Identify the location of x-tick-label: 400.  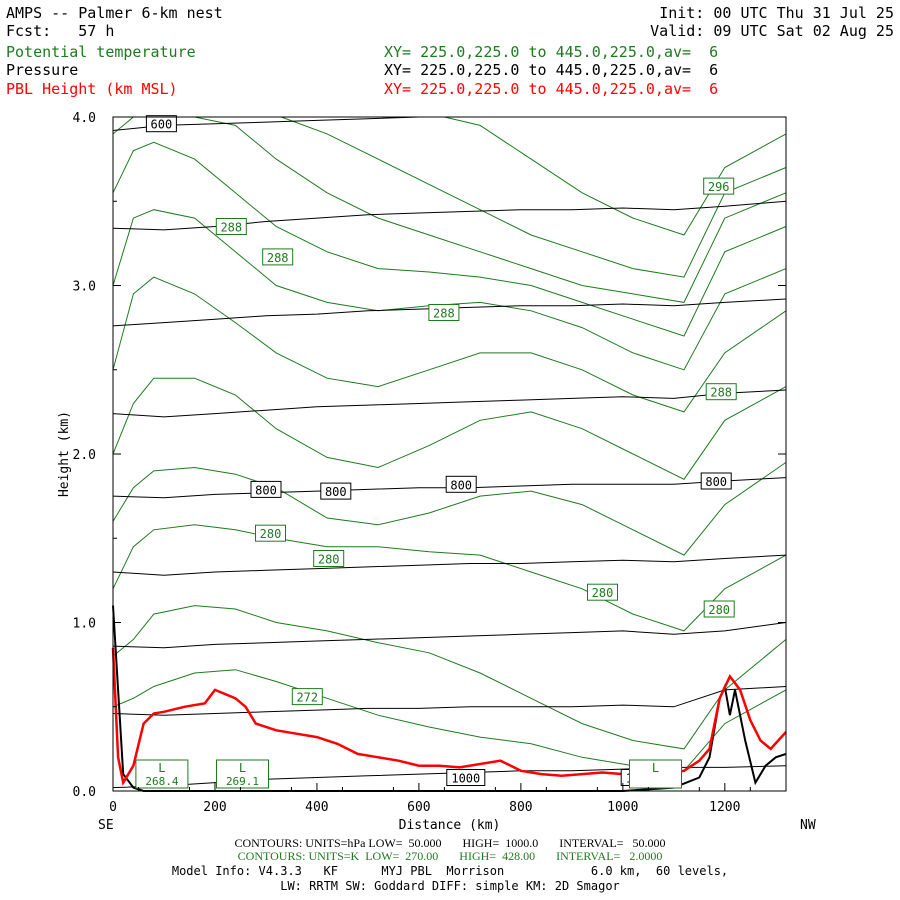
(316, 807).